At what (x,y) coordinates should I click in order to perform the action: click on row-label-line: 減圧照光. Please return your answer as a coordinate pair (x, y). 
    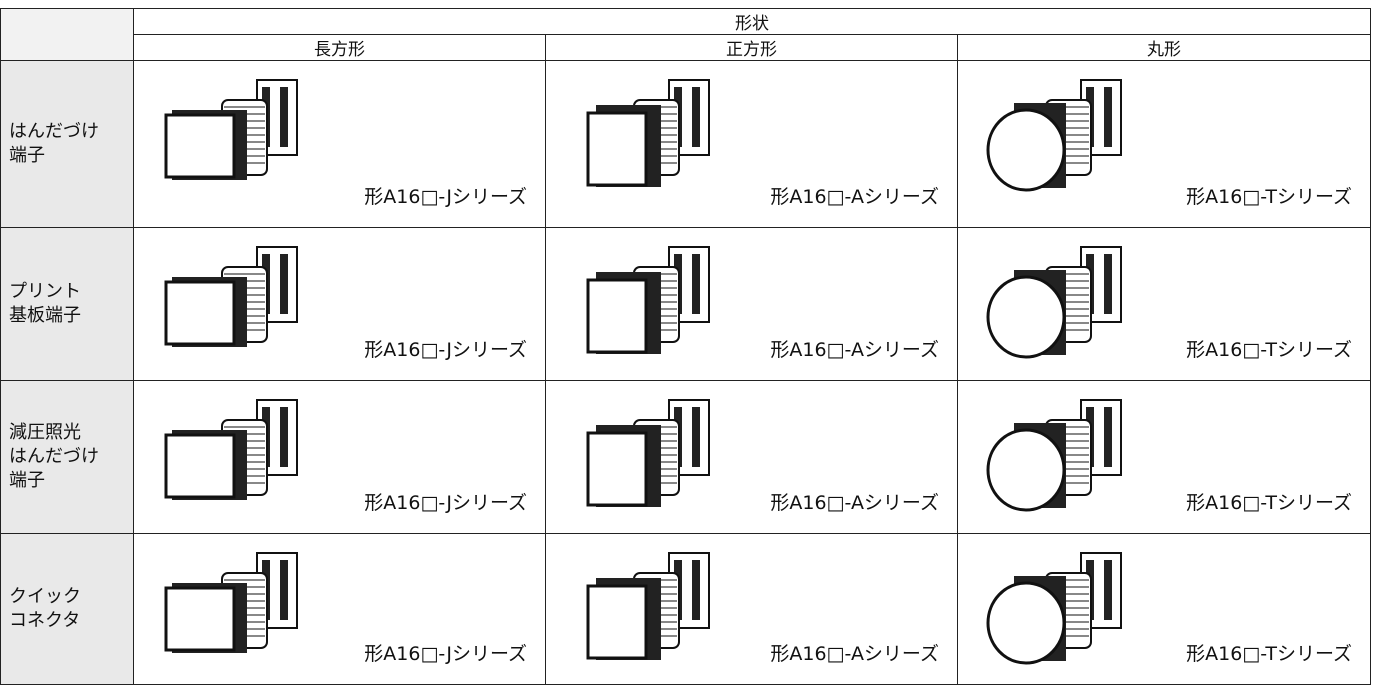
    Looking at the image, I should click on (45, 432).